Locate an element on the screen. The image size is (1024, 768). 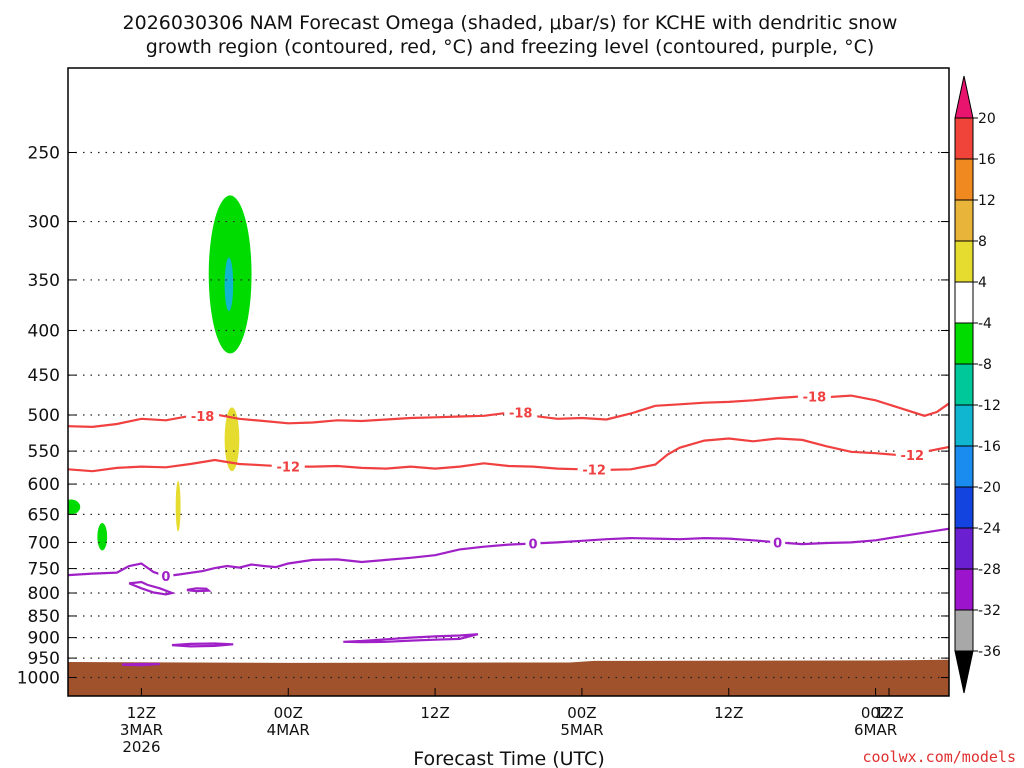
contour-label-zero-0-bg is located at coordinates (166, 576).